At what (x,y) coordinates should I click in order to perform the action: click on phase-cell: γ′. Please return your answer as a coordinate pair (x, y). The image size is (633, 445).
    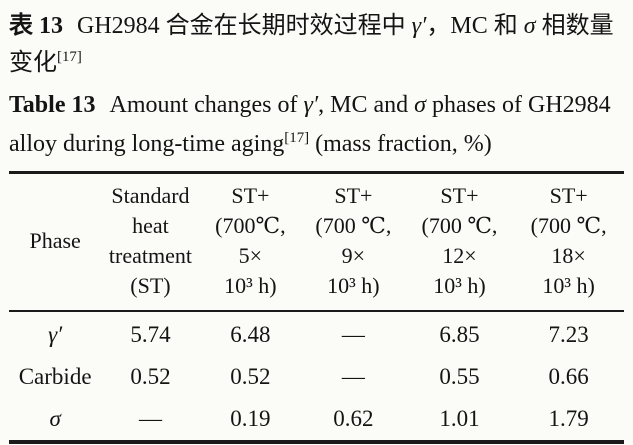
    Looking at the image, I should click on (55, 334).